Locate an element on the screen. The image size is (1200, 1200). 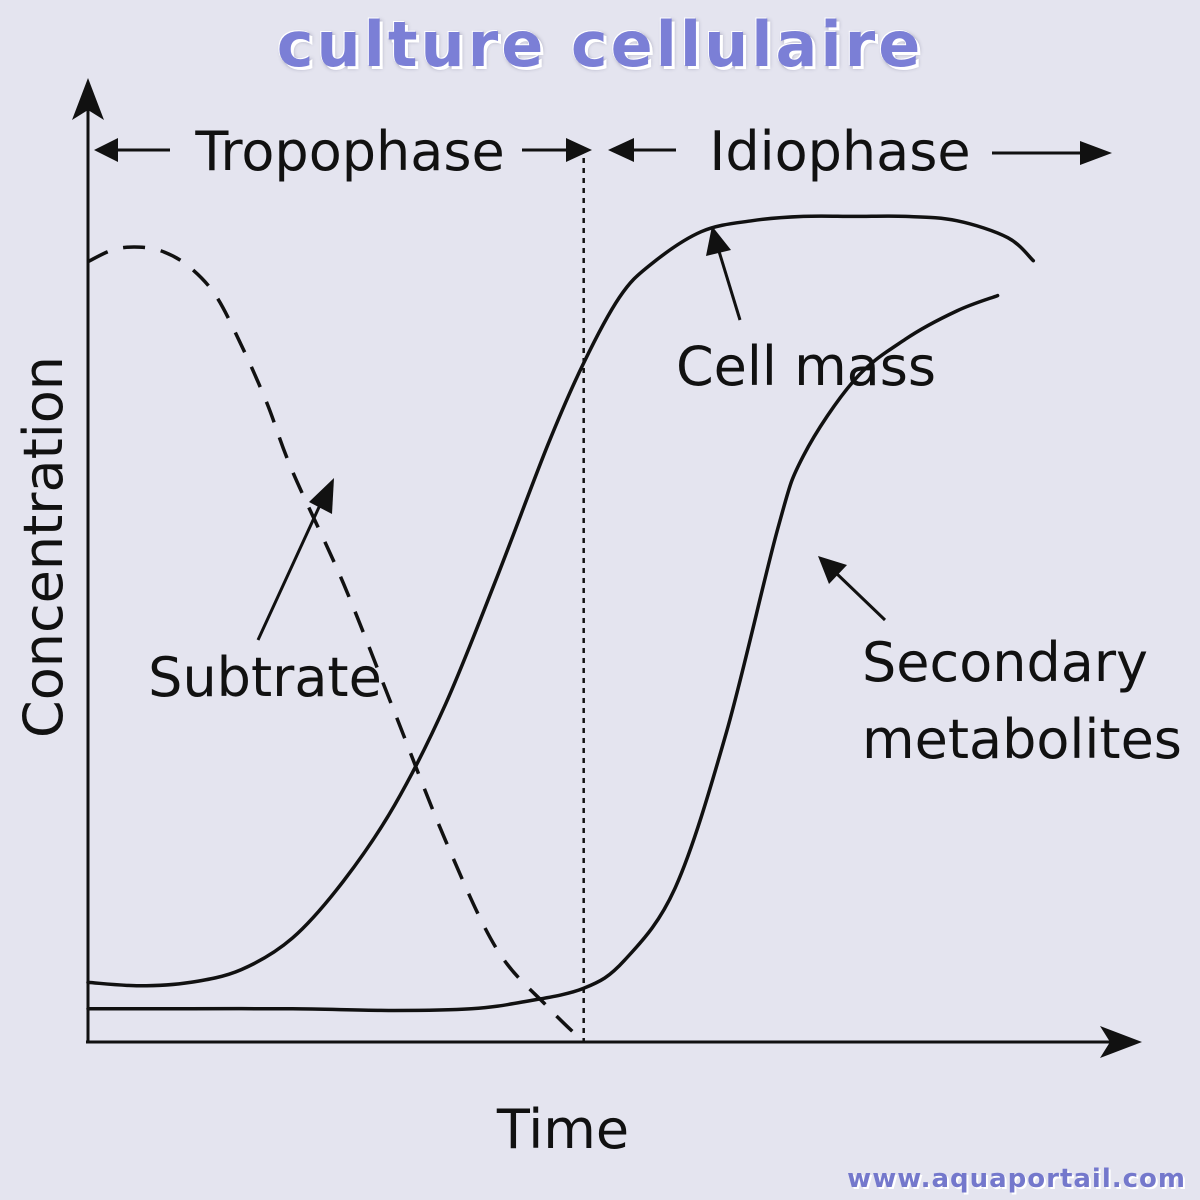
y-axis-arrow is located at coordinates (88, 99).